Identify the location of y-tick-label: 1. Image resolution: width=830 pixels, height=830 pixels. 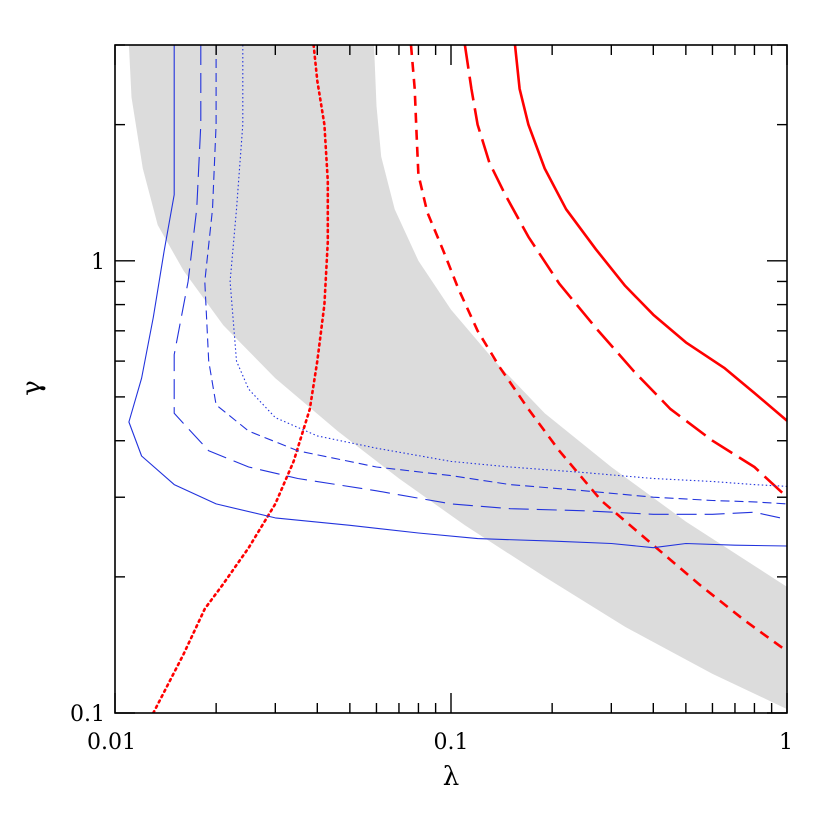
(98, 262).